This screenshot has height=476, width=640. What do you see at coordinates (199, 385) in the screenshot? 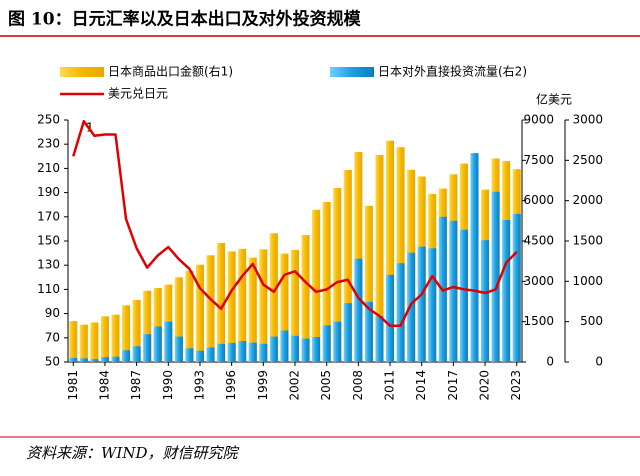
I see `x-tick-label: 1993` at bounding box center [199, 385].